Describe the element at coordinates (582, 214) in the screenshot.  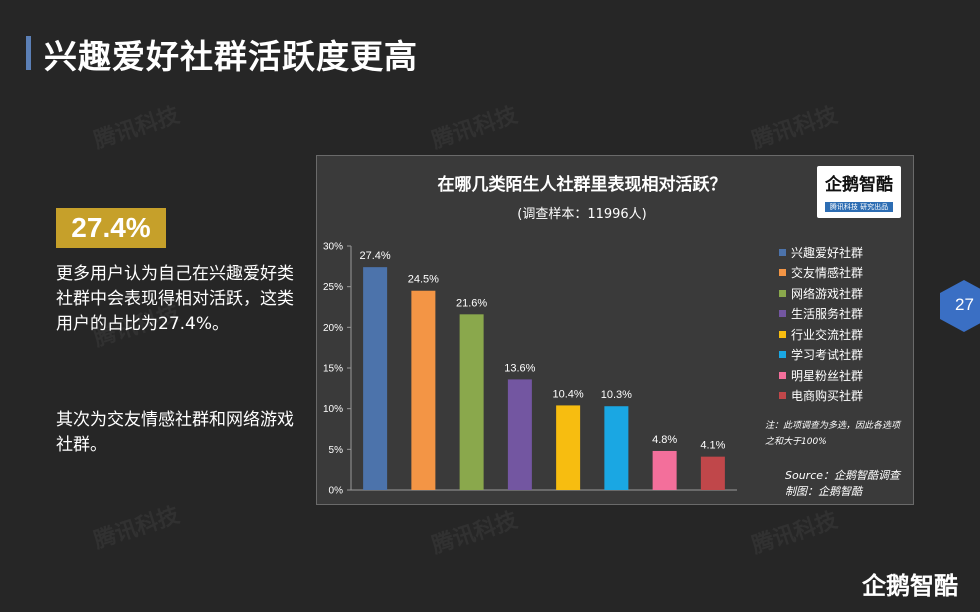
I see `chart-subtitle: (调查样本：11996人)` at that location.